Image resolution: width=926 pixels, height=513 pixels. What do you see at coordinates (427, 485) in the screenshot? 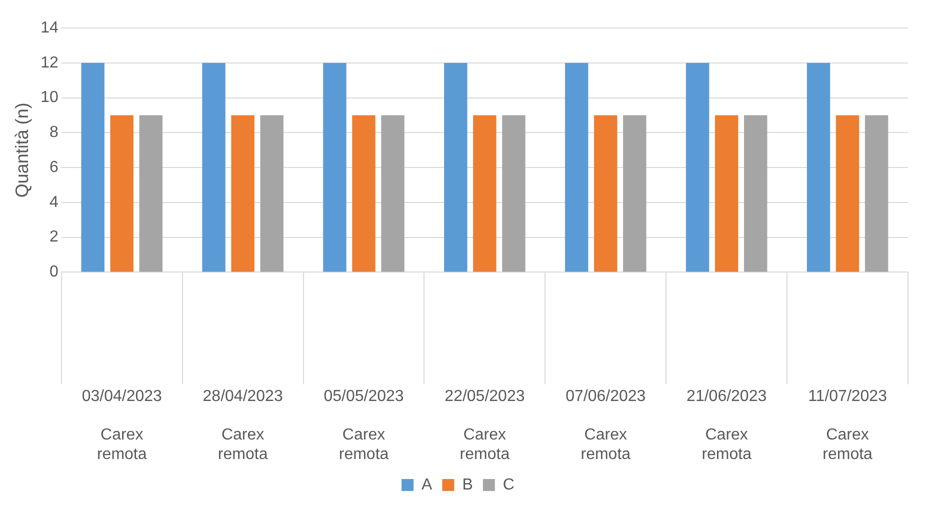
I see `legend-label: A` at bounding box center [427, 485].